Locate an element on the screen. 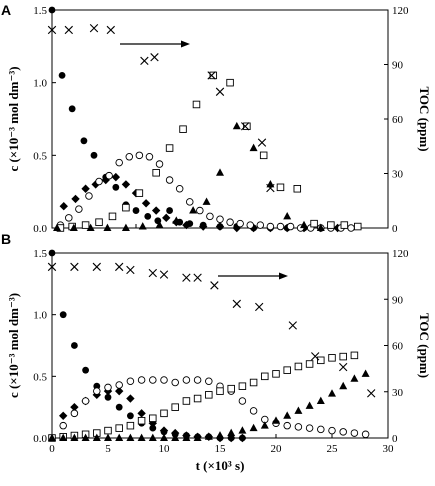 Image resolution: width=435 pixels, height=486 pixels. y2-tick-label: 60 is located at coordinates (398, 347).